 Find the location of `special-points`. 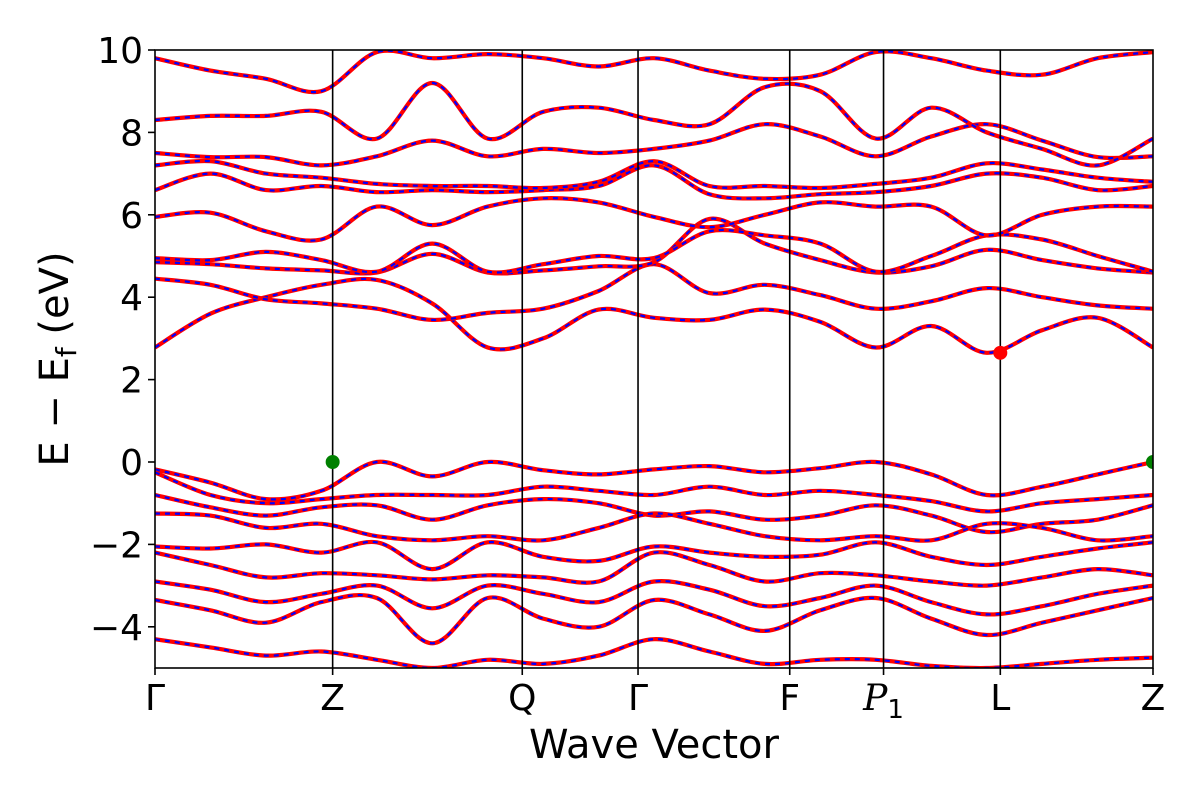

special-points is located at coordinates (739, 407).